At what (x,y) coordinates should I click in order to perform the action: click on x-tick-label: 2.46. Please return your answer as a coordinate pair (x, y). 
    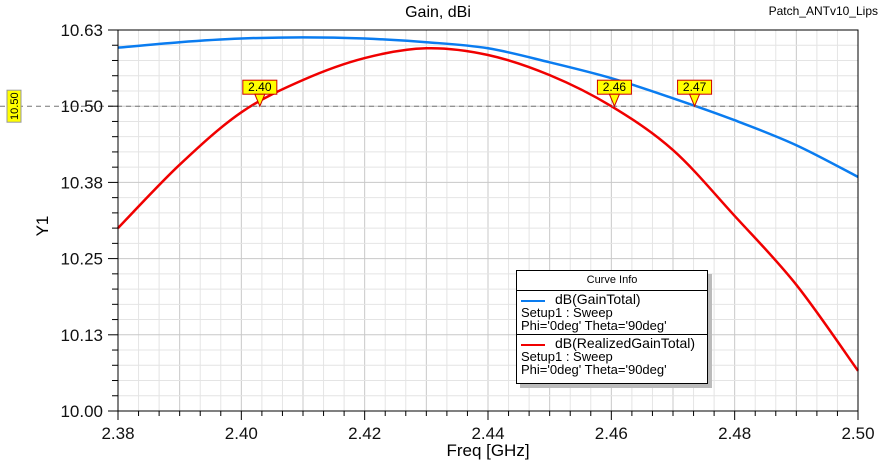
    Looking at the image, I should click on (611, 433).